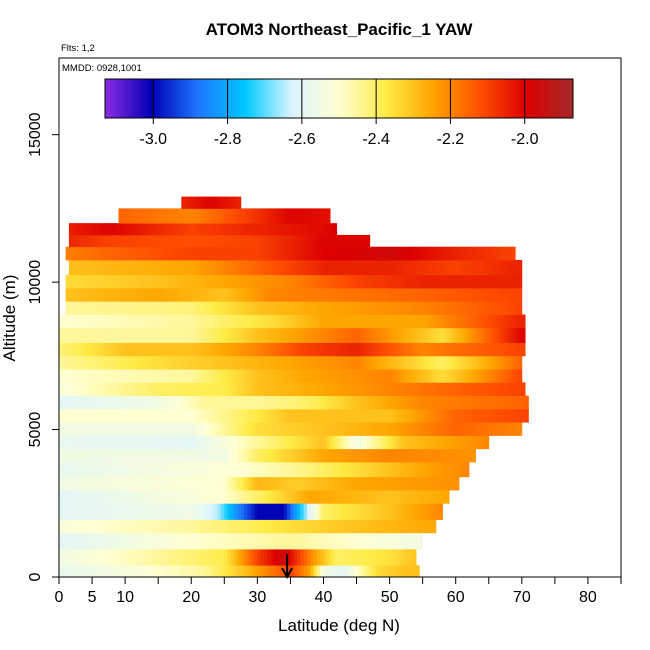 The image size is (650, 650). What do you see at coordinates (228, 139) in the screenshot?
I see `colorbar-tick-label: -2.8` at bounding box center [228, 139].